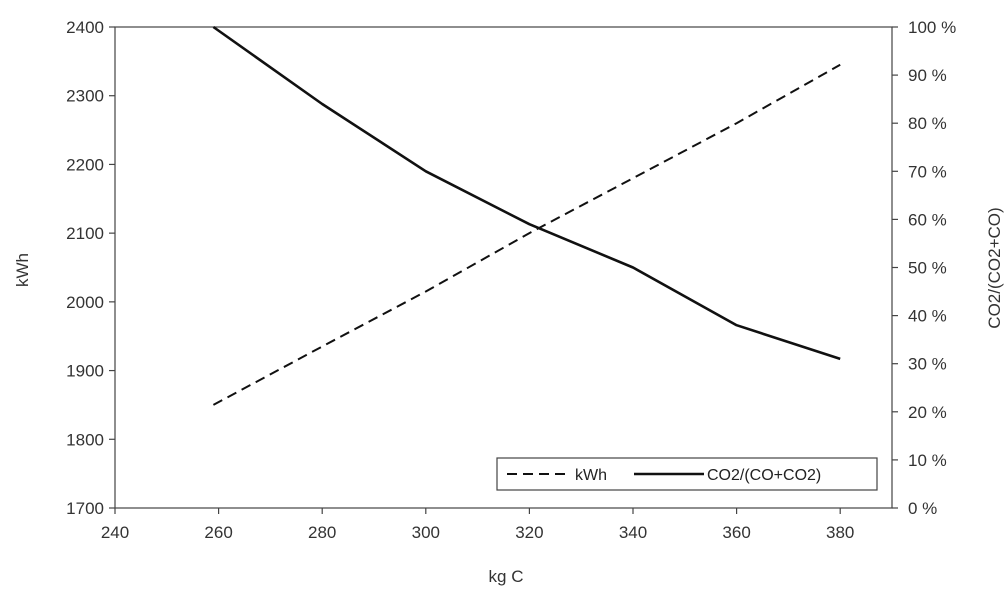 The width and height of the screenshot is (1008, 590). Describe the element at coordinates (736, 532) in the screenshot. I see `x-tick-label: 360` at that location.